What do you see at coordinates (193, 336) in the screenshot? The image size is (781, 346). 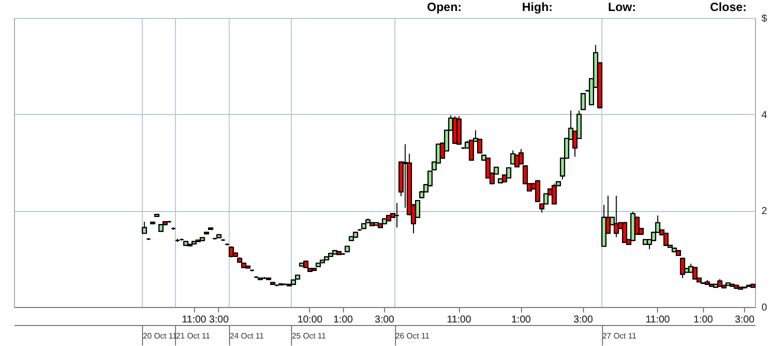 I see `text: 21 Oct 11` at bounding box center [193, 336].